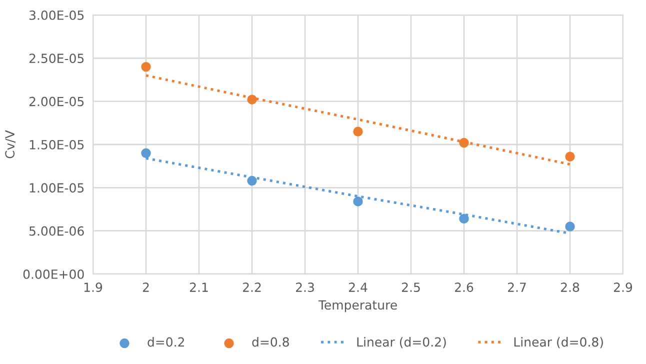 This screenshot has height=364, width=646. I want to click on x-tick-label: 2.1, so click(199, 287).